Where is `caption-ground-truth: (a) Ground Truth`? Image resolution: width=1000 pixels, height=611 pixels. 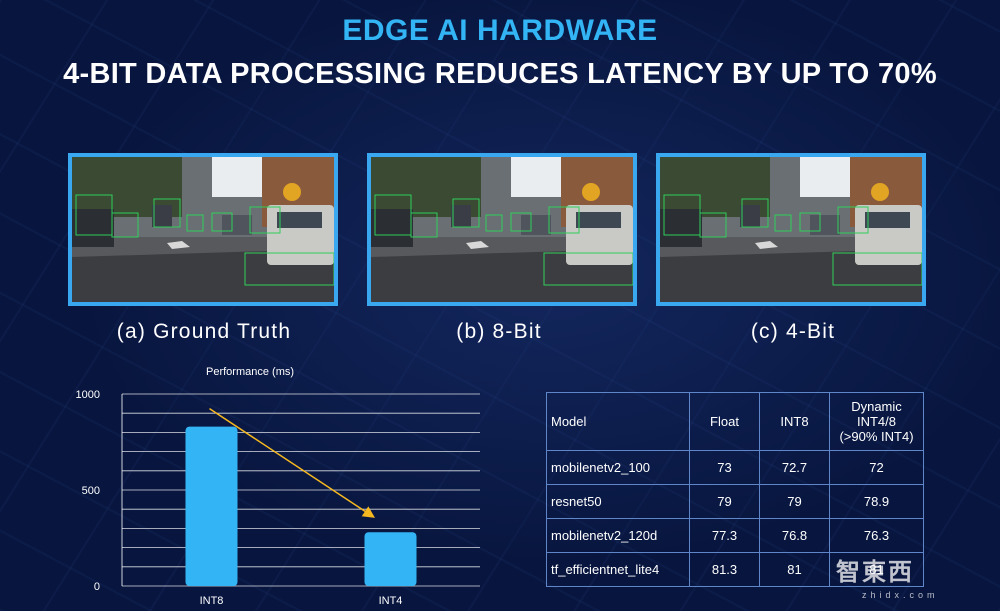
caption-ground-truth: (a) Ground Truth is located at coordinates (204, 331).